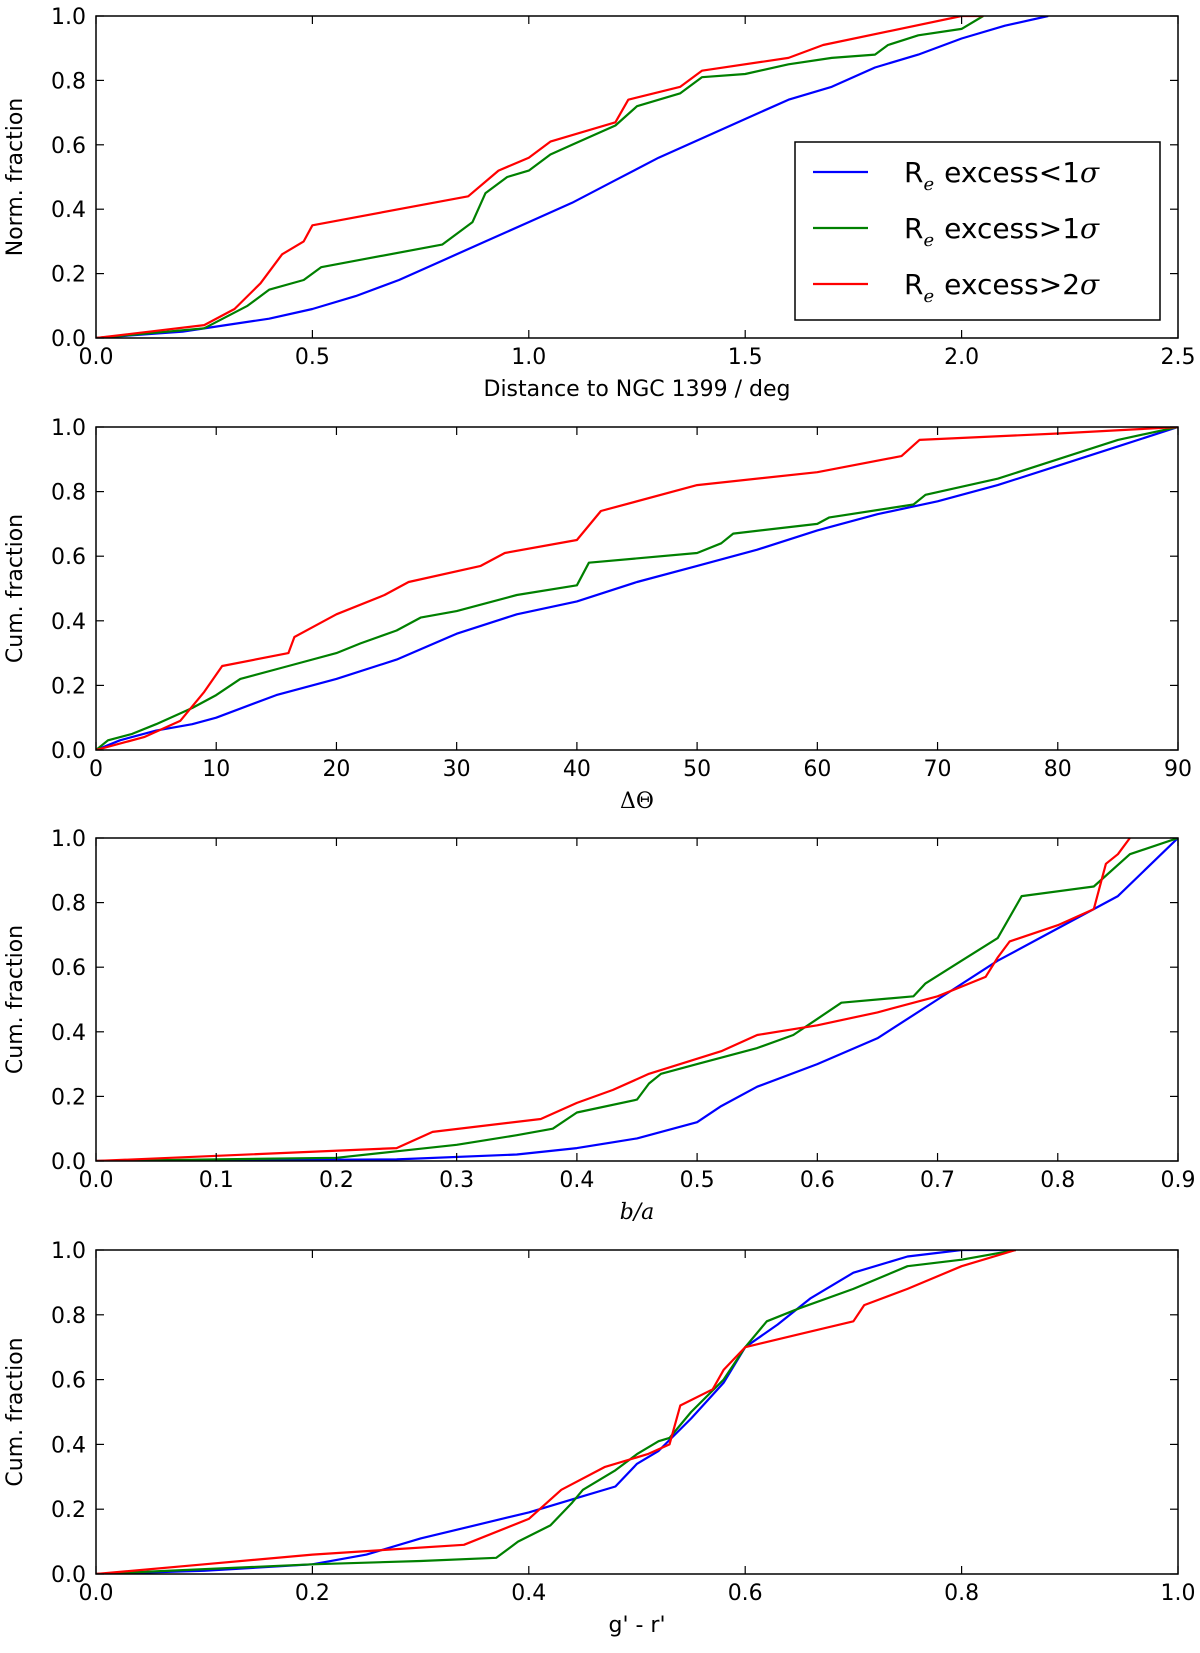  What do you see at coordinates (637, 389) in the screenshot?
I see `x-axis-label: Distance to NGC 1399 / deg` at bounding box center [637, 389].